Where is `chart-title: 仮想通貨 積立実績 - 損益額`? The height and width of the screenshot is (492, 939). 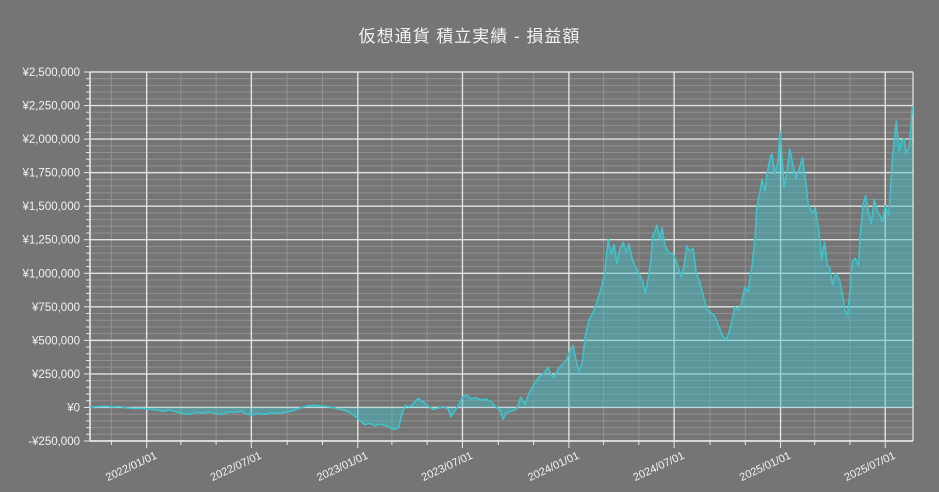 chart-title: 仮想通貨 積立実績 - 損益額 is located at coordinates (469, 36).